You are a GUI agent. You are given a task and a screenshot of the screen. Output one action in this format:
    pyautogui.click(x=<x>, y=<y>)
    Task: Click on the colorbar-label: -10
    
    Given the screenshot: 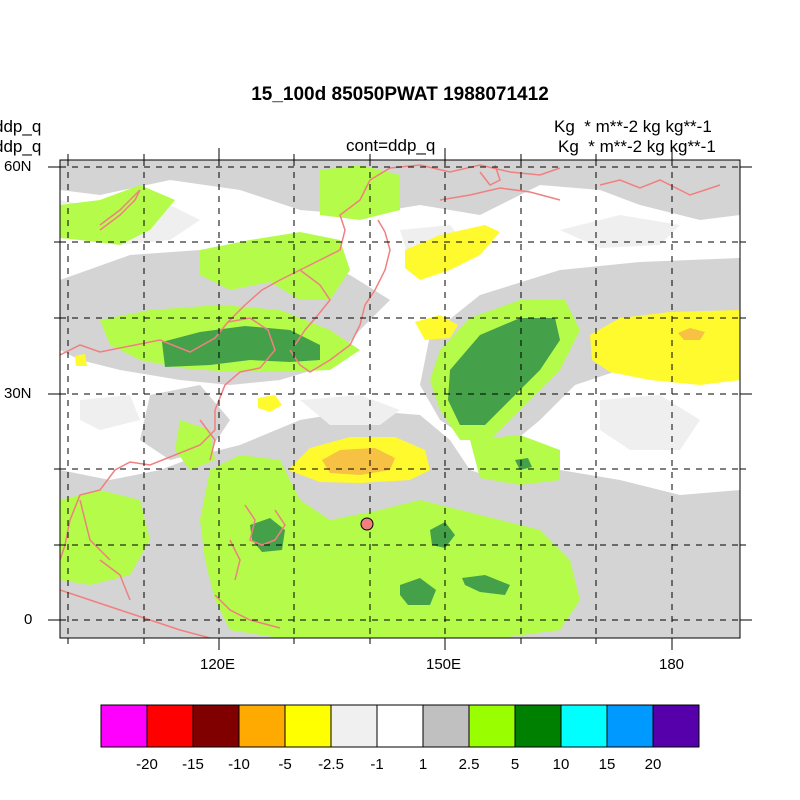 What is the action you would take?
    pyautogui.click(x=239, y=764)
    